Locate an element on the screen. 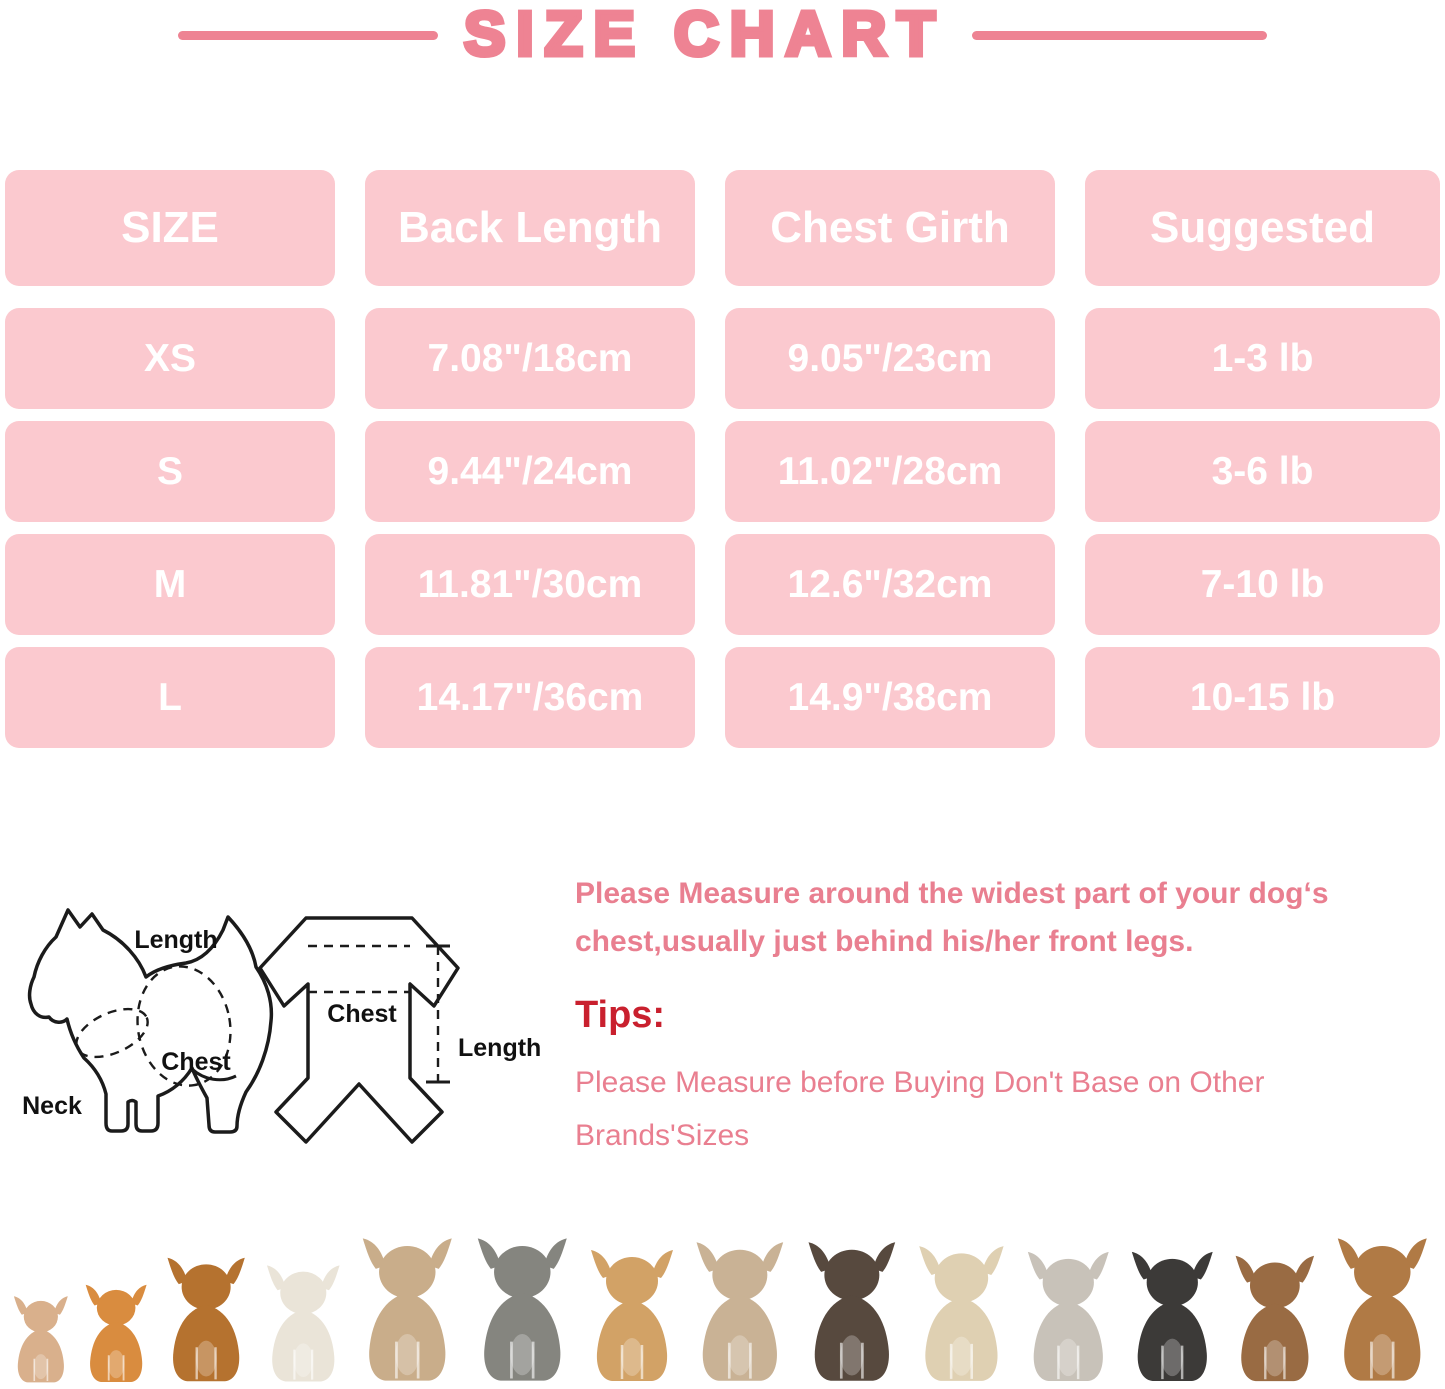  garment-outline-icon is located at coordinates (359, 1030).